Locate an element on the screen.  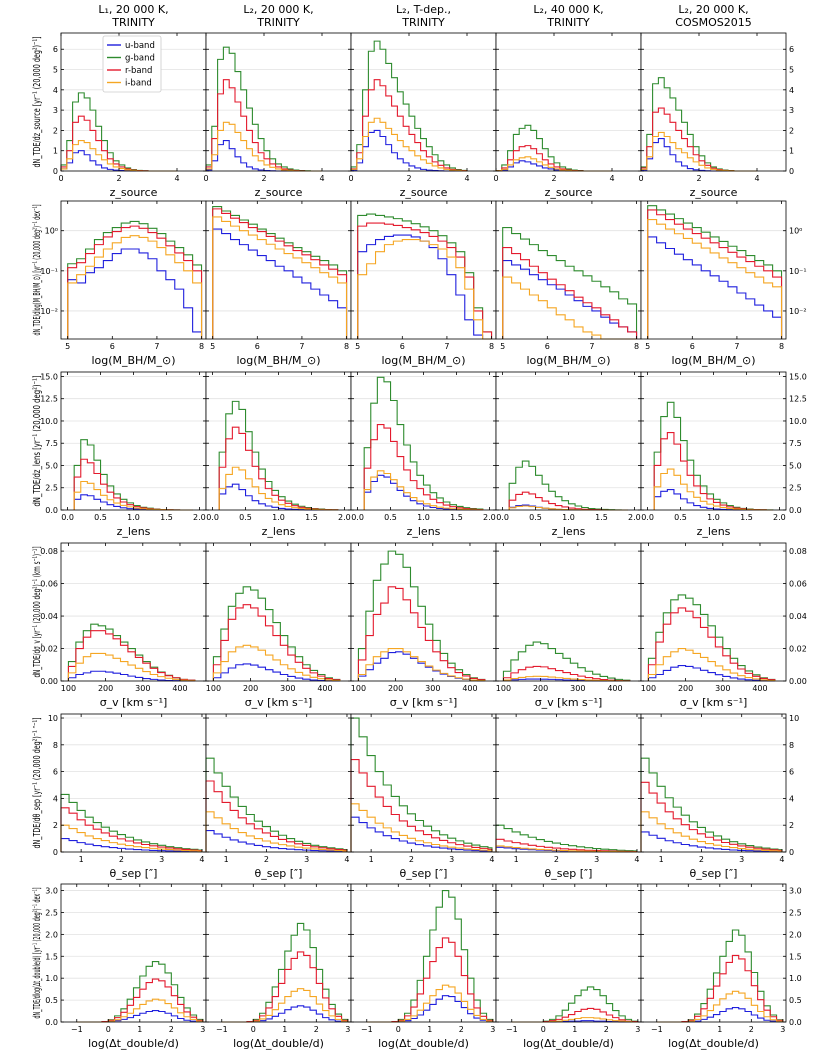
y-tick-label: 10.0 is located at coordinates (49, 421).